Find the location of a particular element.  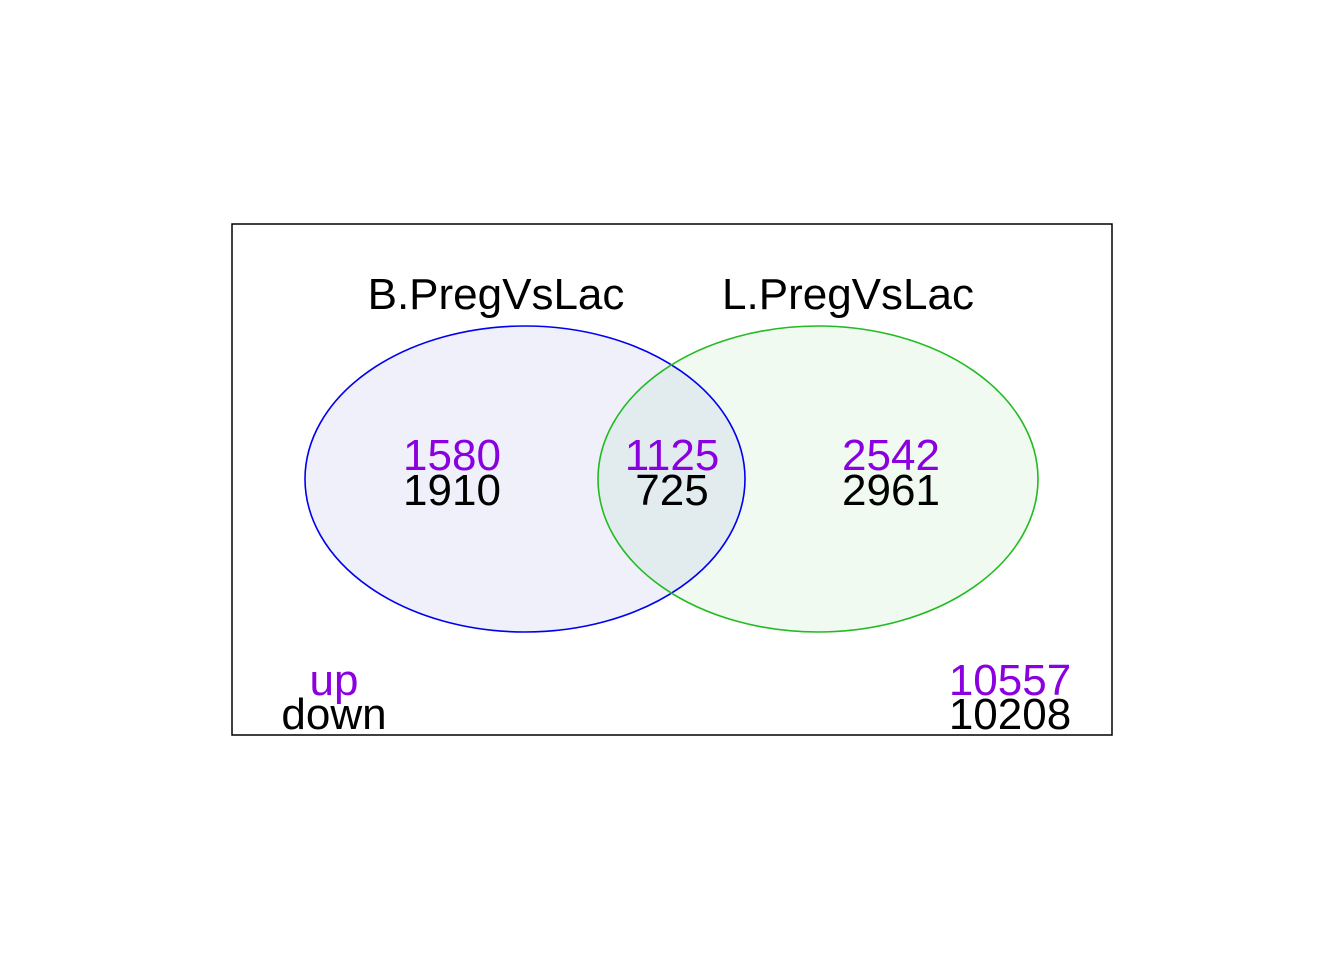

legend-down-label: down is located at coordinates (333, 714).